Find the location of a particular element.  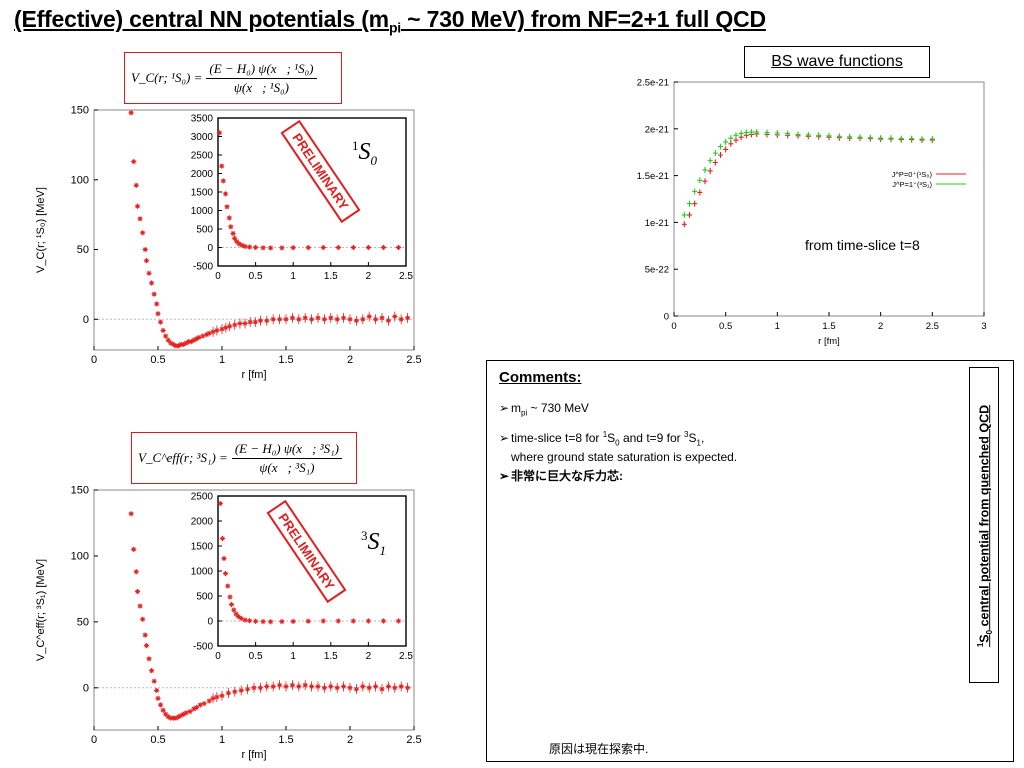

y-tick-label: 500 is located at coordinates (204, 230).